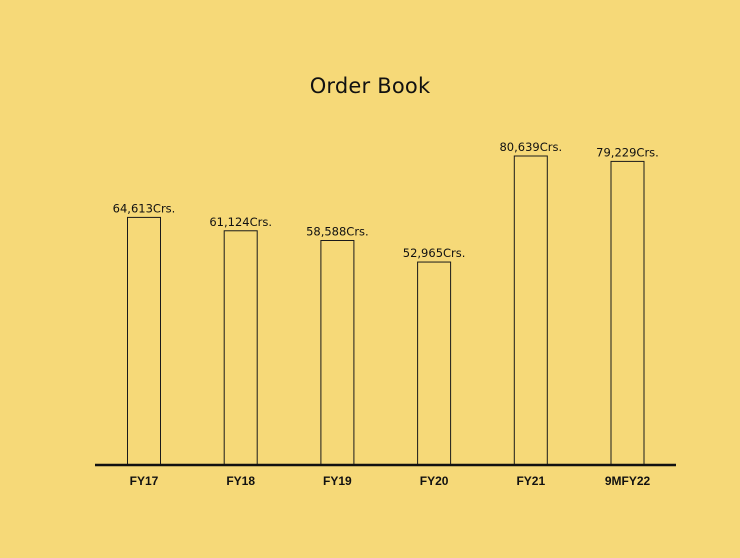 The image size is (740, 558). Describe the element at coordinates (240, 481) in the screenshot. I see `category-label-fy18: FY18` at that location.